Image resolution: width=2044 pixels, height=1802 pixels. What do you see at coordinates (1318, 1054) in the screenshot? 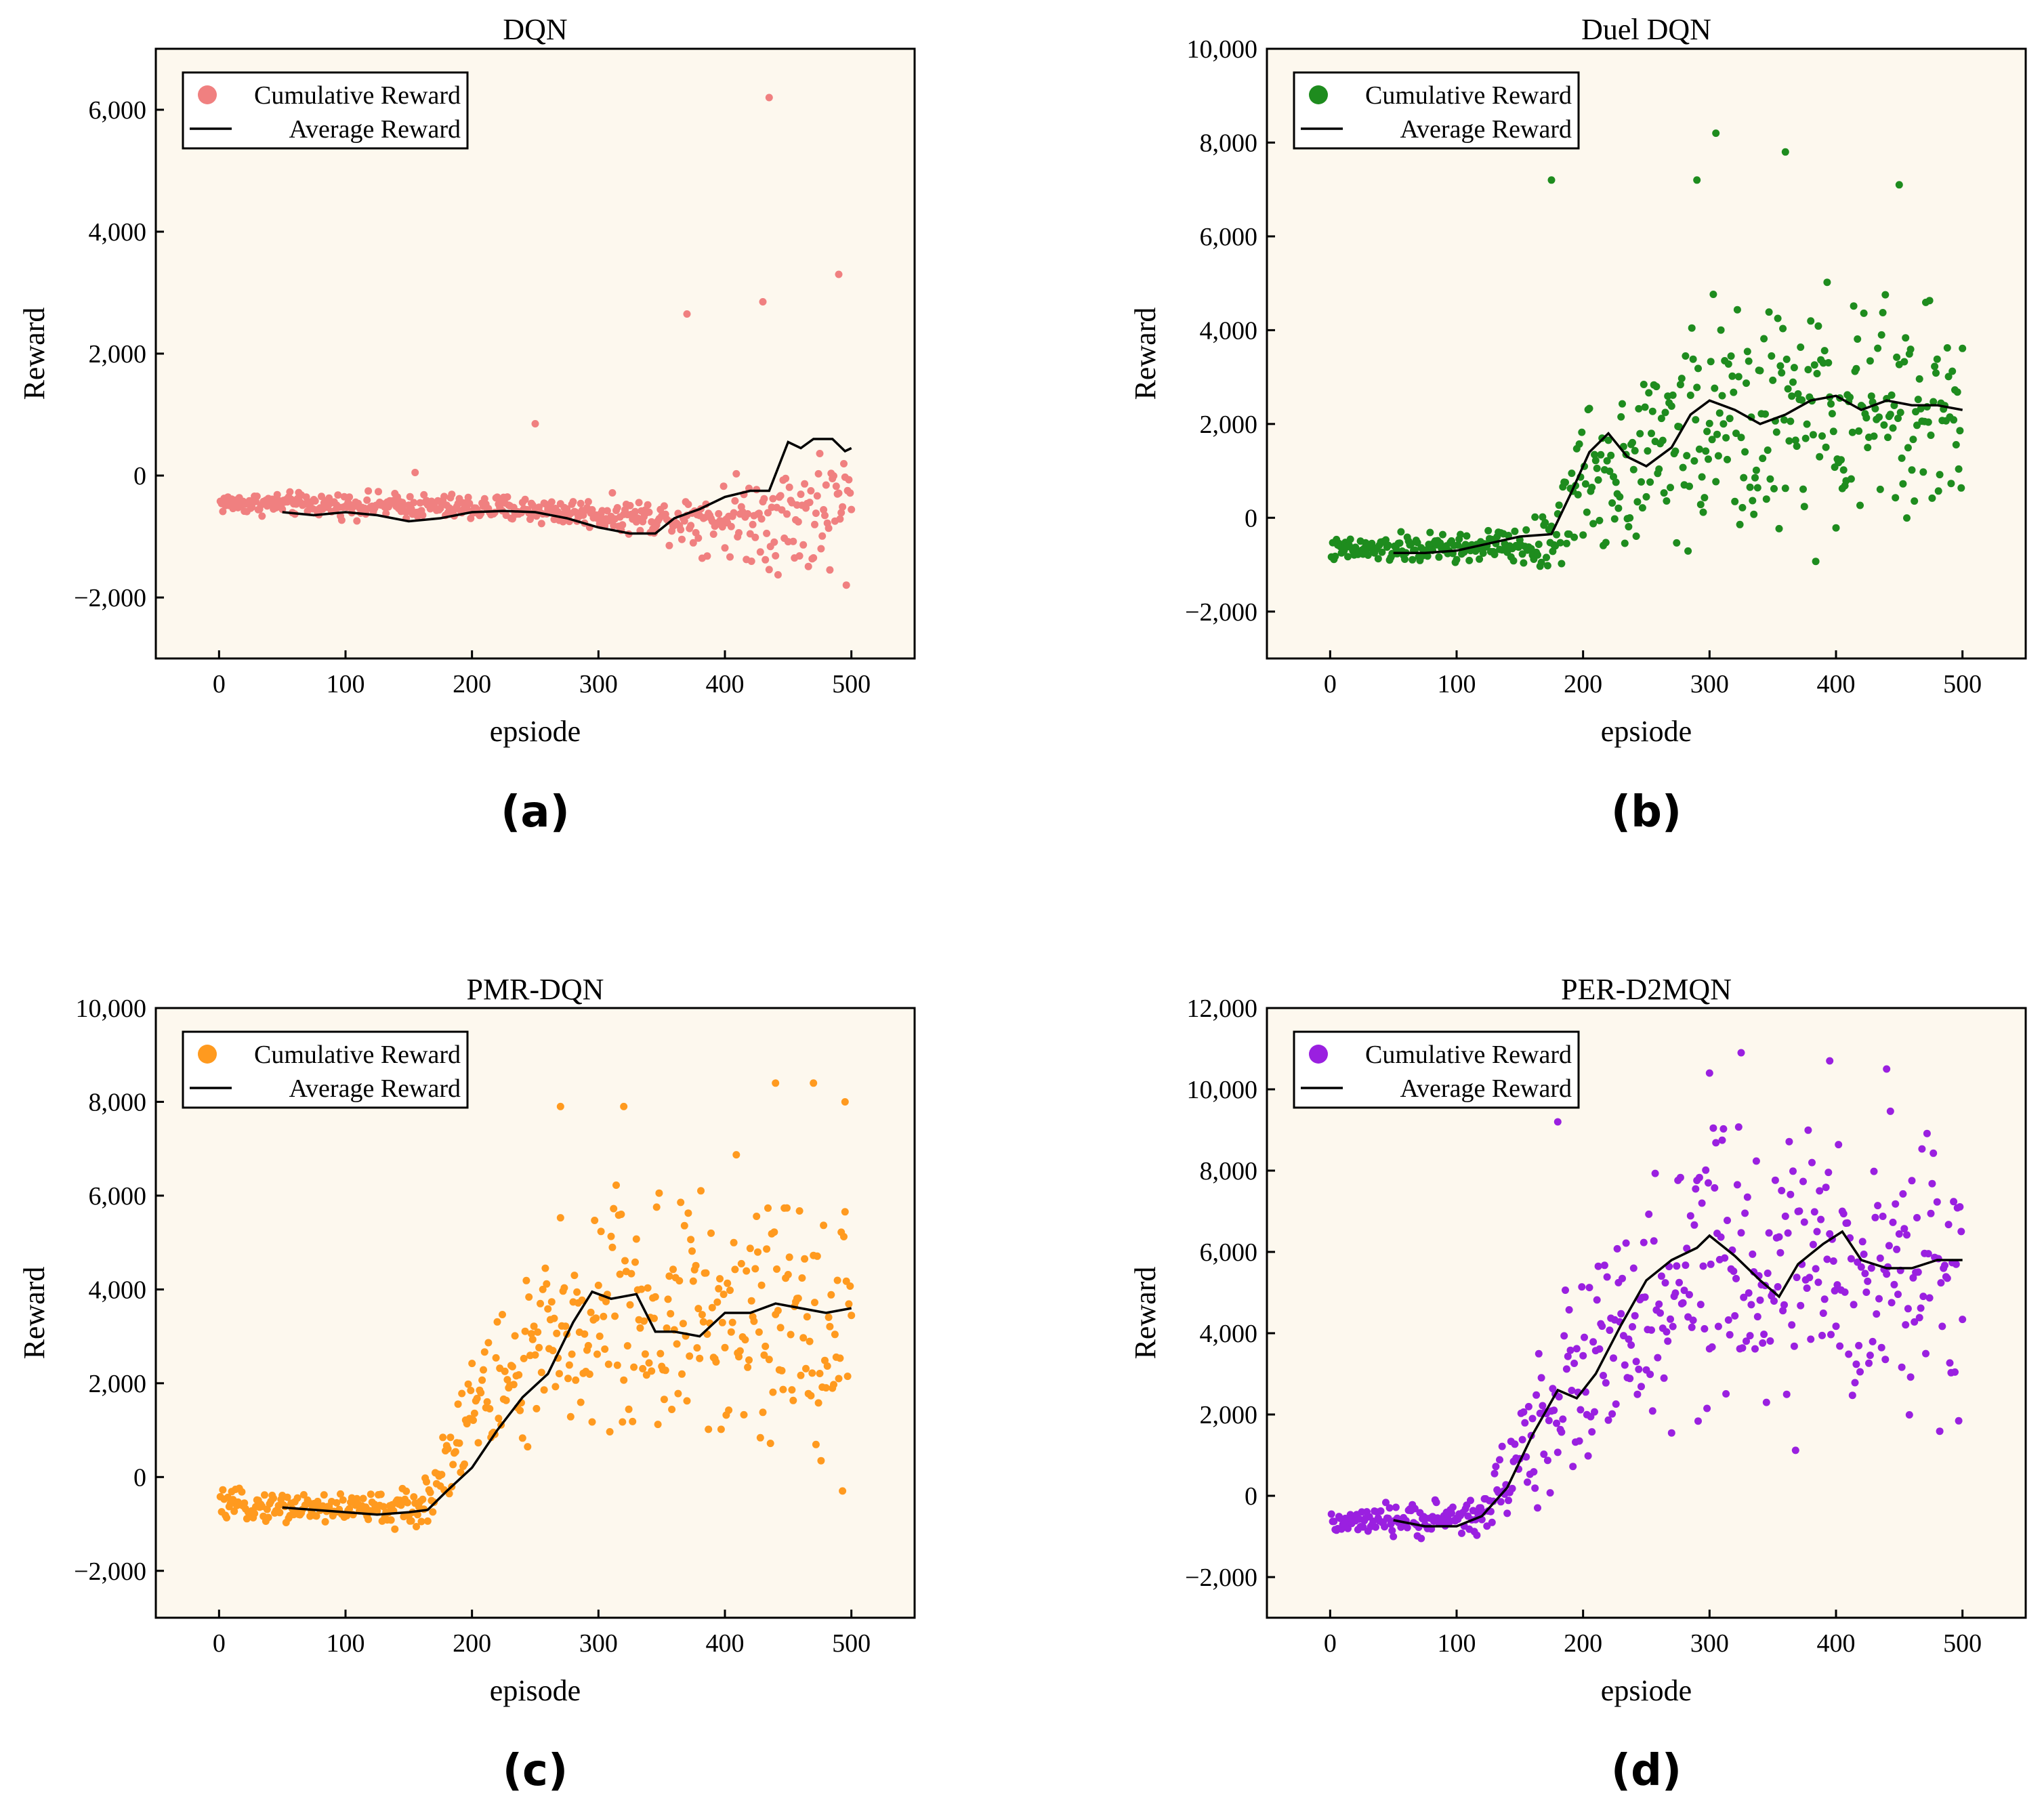
I see `legend-marker-cumulative` at bounding box center [1318, 1054].